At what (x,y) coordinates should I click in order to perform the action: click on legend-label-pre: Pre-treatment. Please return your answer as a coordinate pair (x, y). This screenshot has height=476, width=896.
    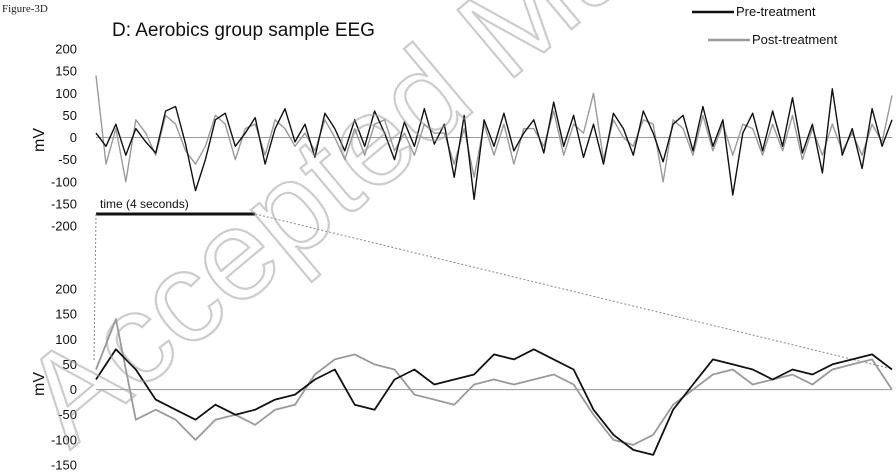
    Looking at the image, I should click on (776, 11).